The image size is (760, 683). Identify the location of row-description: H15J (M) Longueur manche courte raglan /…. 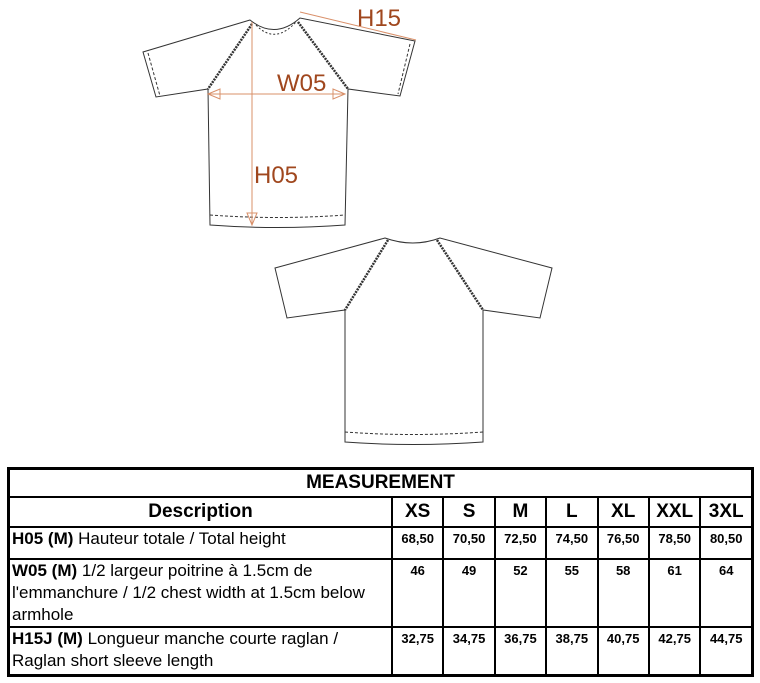
(200, 651).